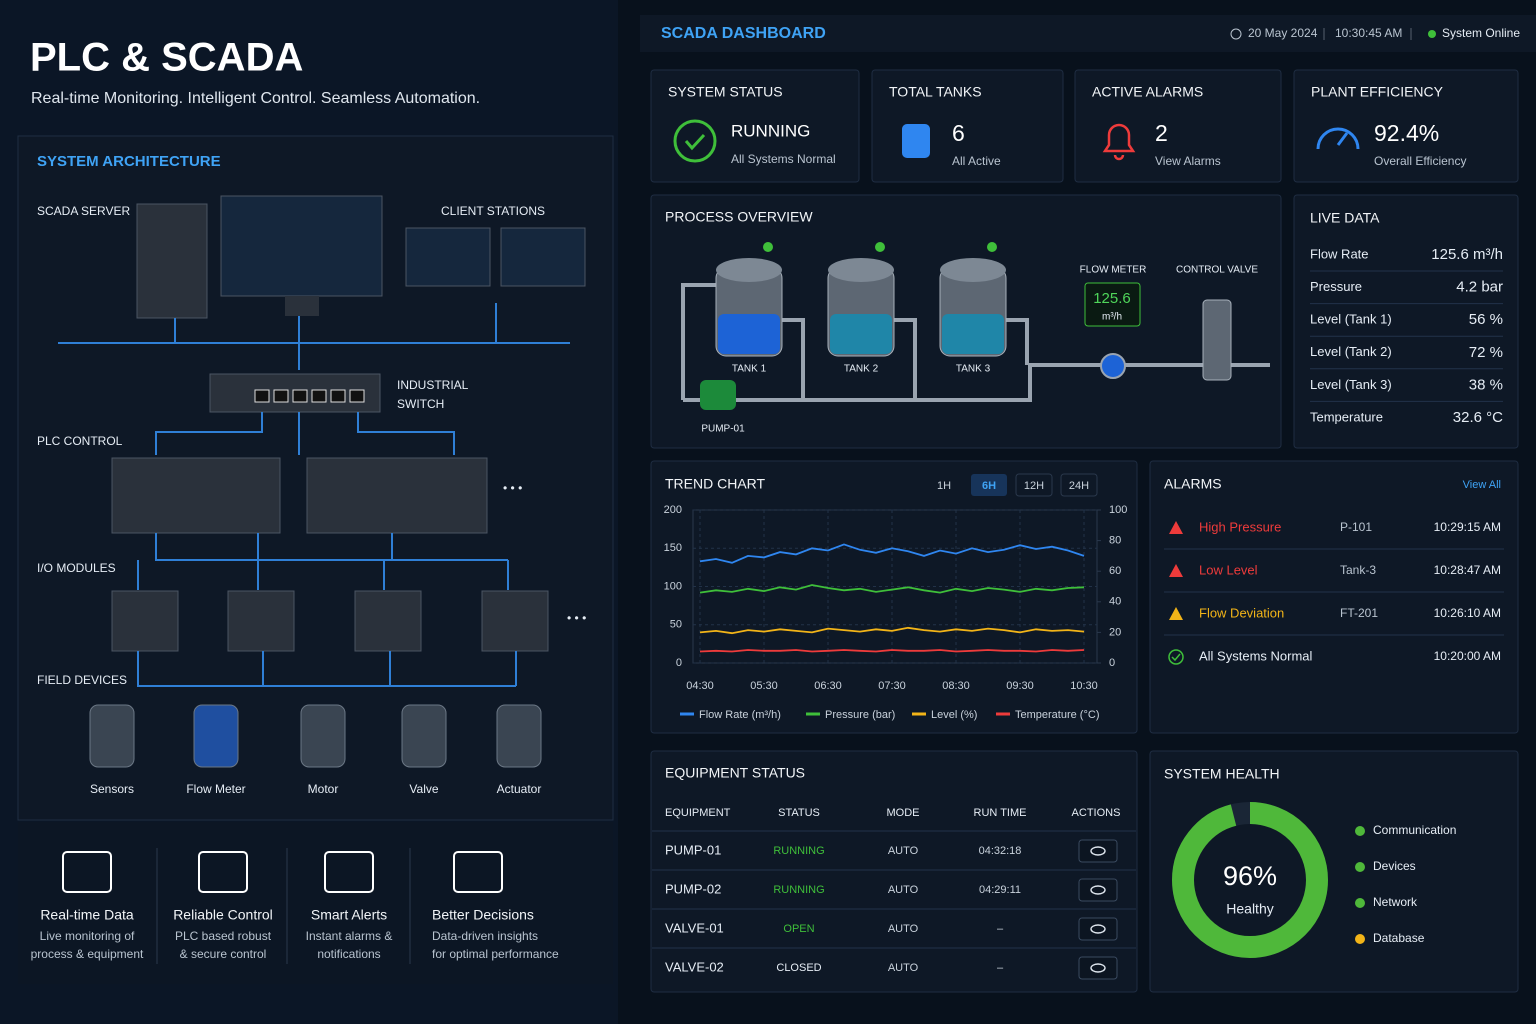 Image resolution: width=1536 pixels, height=1024 pixels. What do you see at coordinates (1020, 686) in the screenshot?
I see `x-tick-label: 09:30` at bounding box center [1020, 686].